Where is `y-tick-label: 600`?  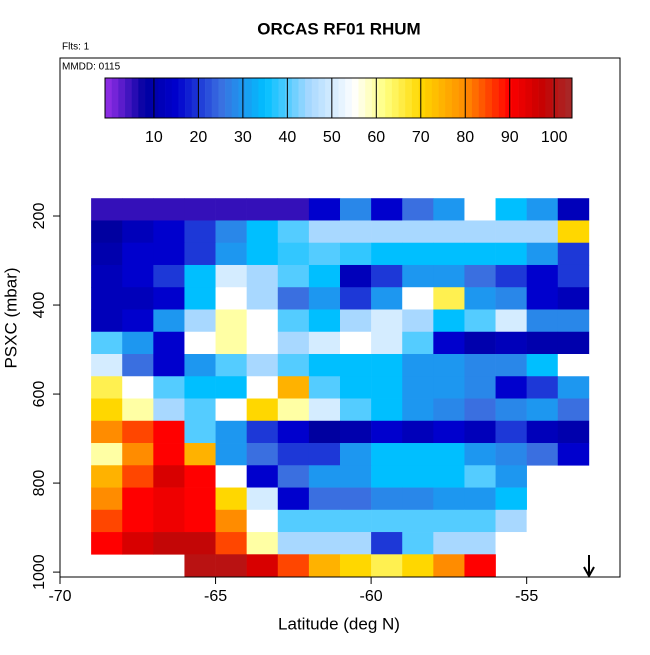 y-tick-label: 600 is located at coordinates (39, 394).